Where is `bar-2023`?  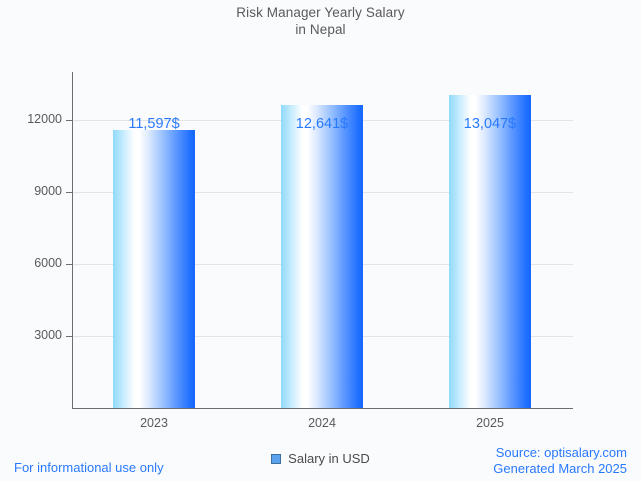 bar-2023 is located at coordinates (154, 269).